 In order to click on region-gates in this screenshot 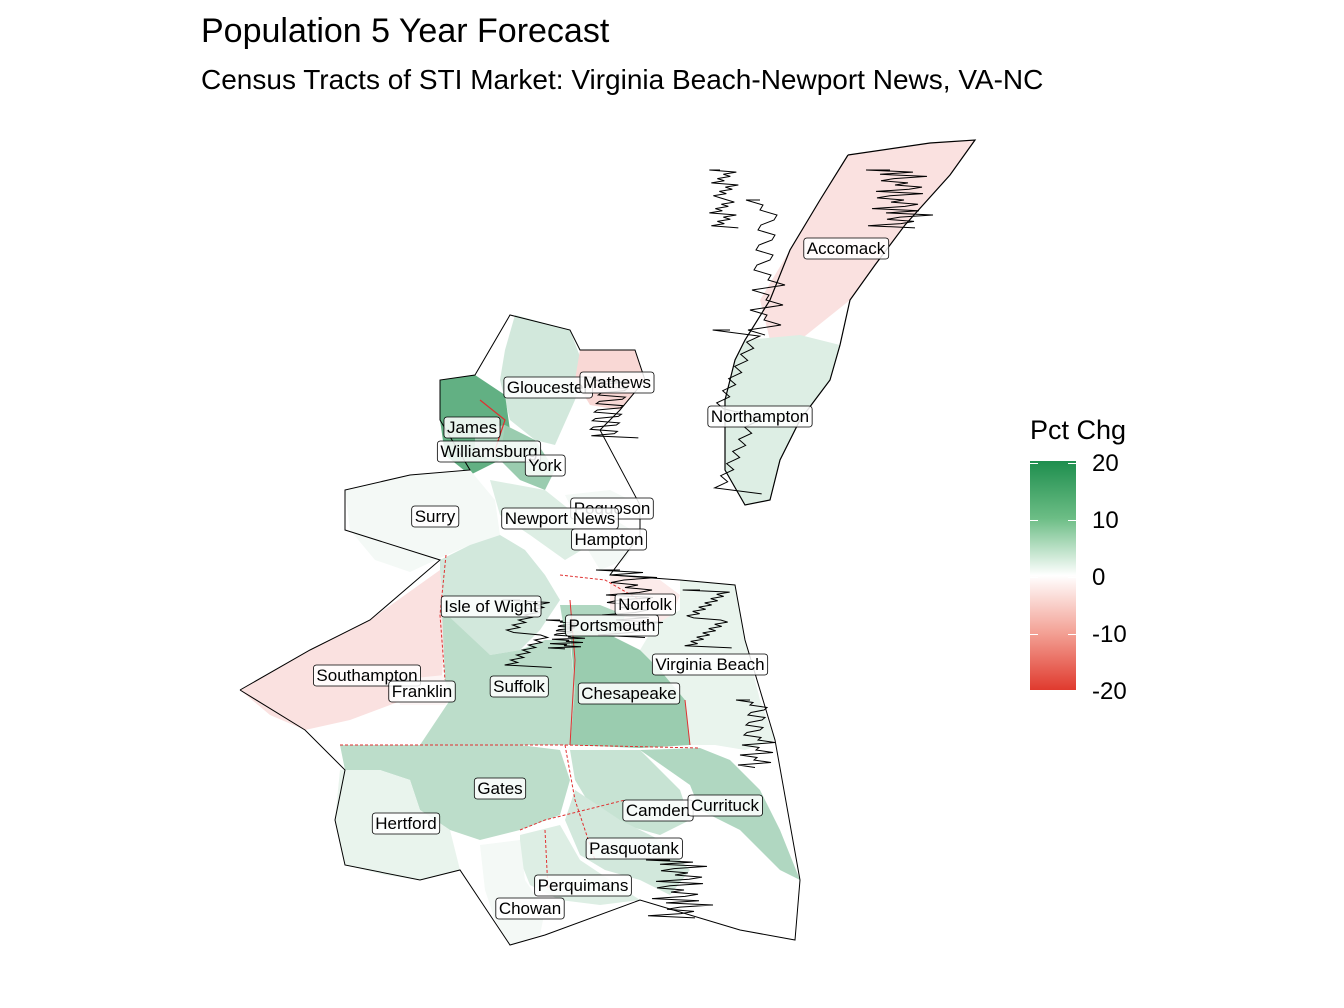, I will do `click(455, 792)`.